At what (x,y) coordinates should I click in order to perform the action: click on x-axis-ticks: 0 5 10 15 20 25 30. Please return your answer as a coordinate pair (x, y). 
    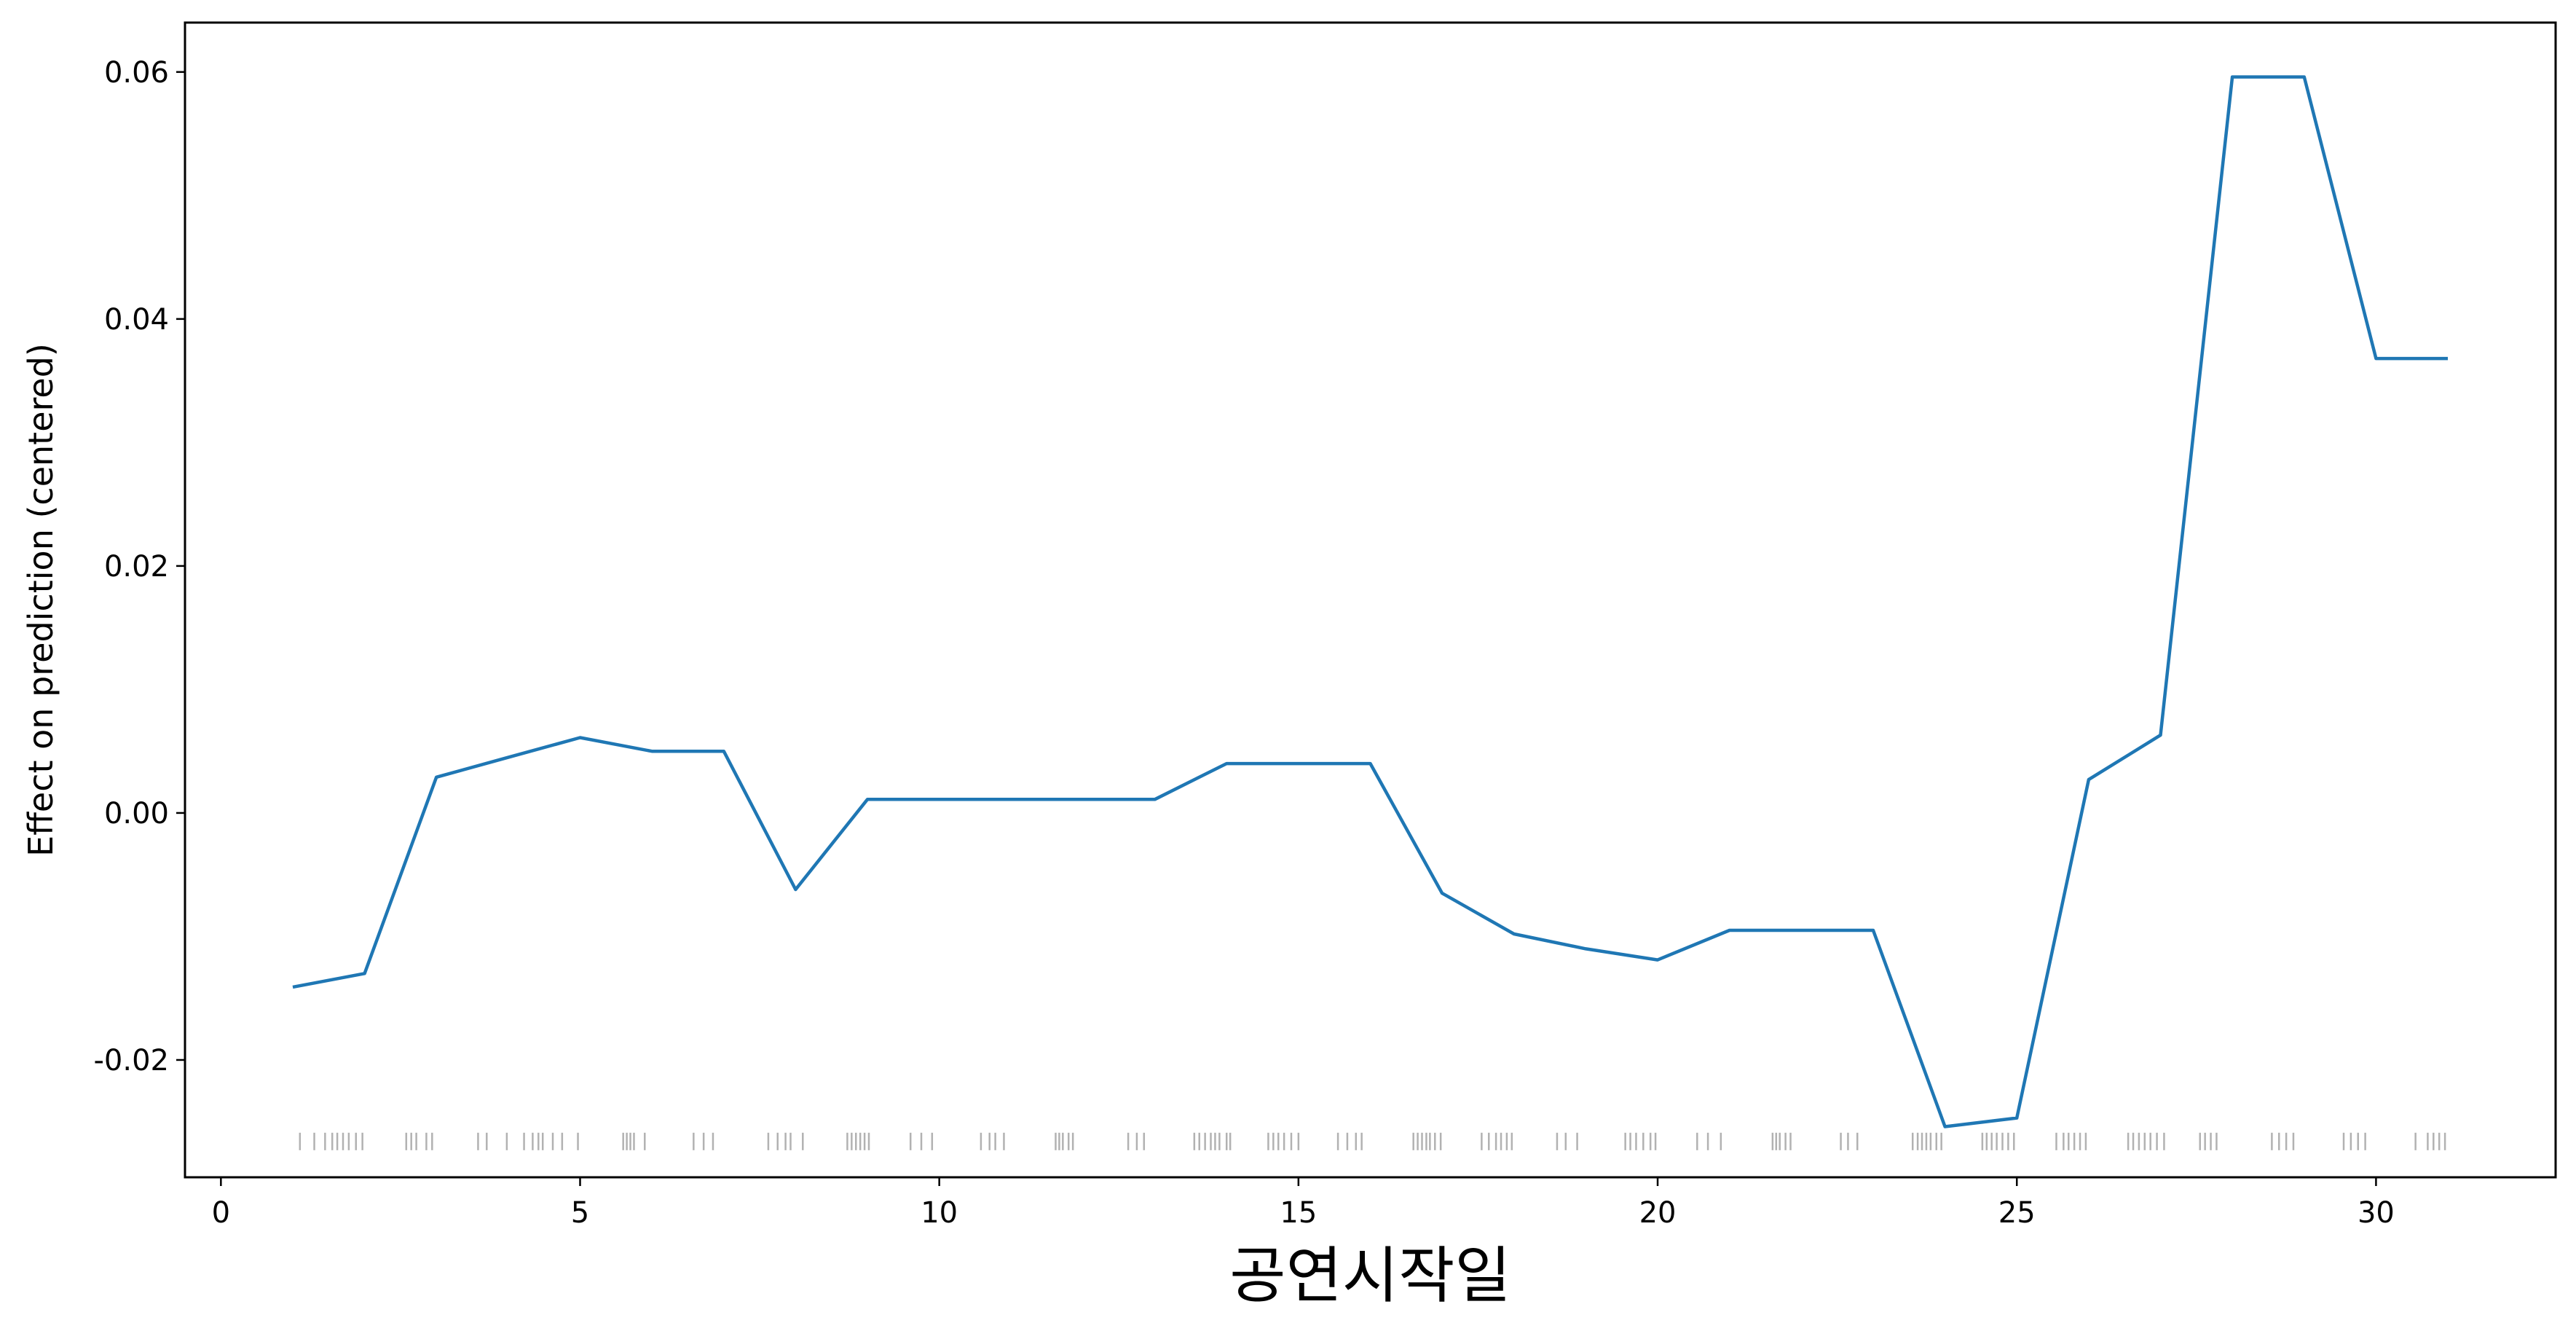
    Looking at the image, I should click on (1303, 1203).